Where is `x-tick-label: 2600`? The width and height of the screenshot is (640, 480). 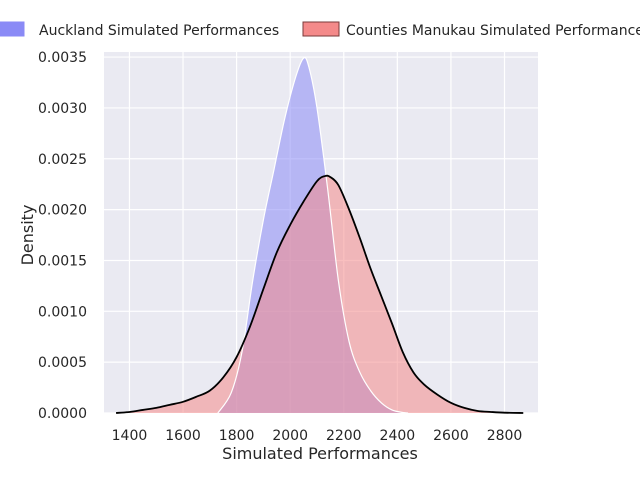
x-tick-label: 2600 is located at coordinates (451, 436).